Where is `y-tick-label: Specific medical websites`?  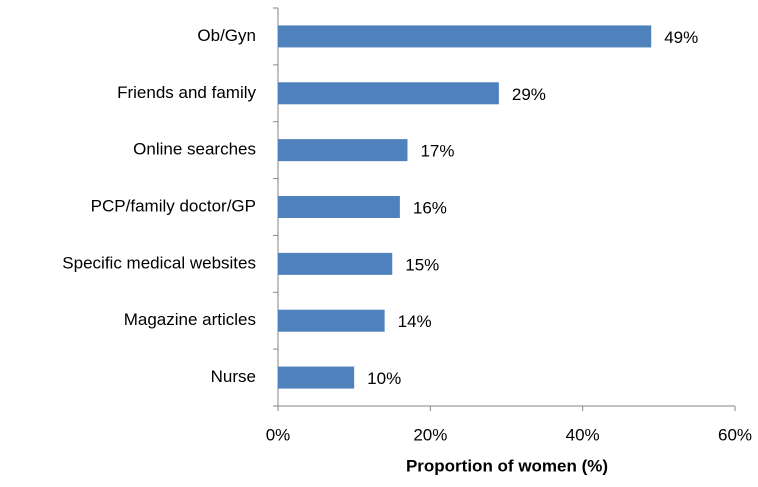
y-tick-label: Specific medical websites is located at coordinates (159, 262).